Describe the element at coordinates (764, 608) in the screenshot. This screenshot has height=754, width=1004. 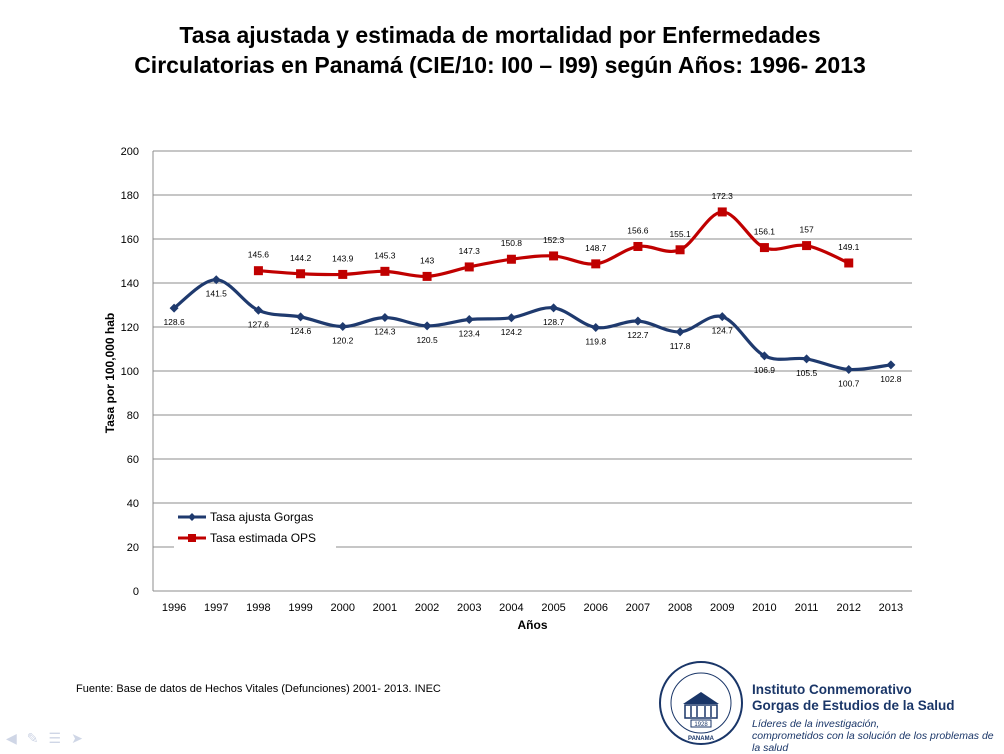
I see `x-tick-label: 2010` at that location.